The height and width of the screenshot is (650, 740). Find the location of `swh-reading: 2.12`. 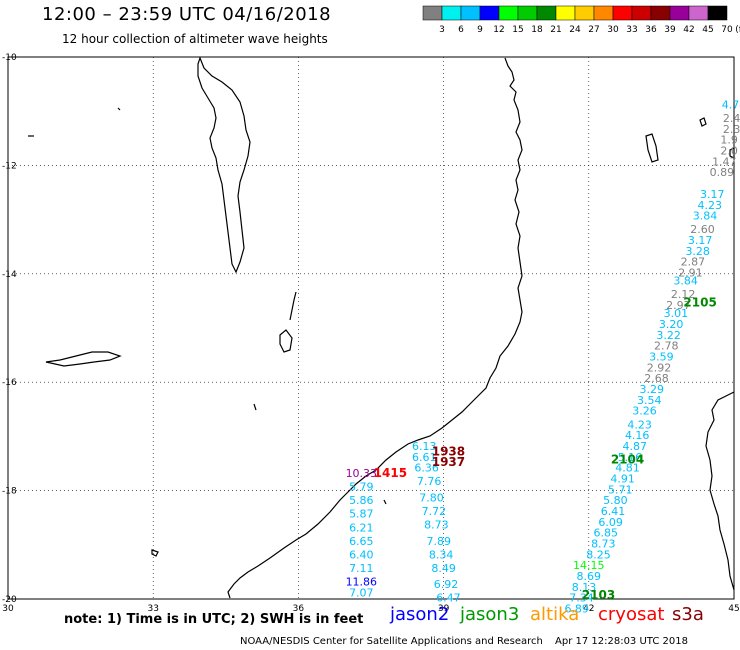

swh-reading: 2.12 is located at coordinates (683, 294).